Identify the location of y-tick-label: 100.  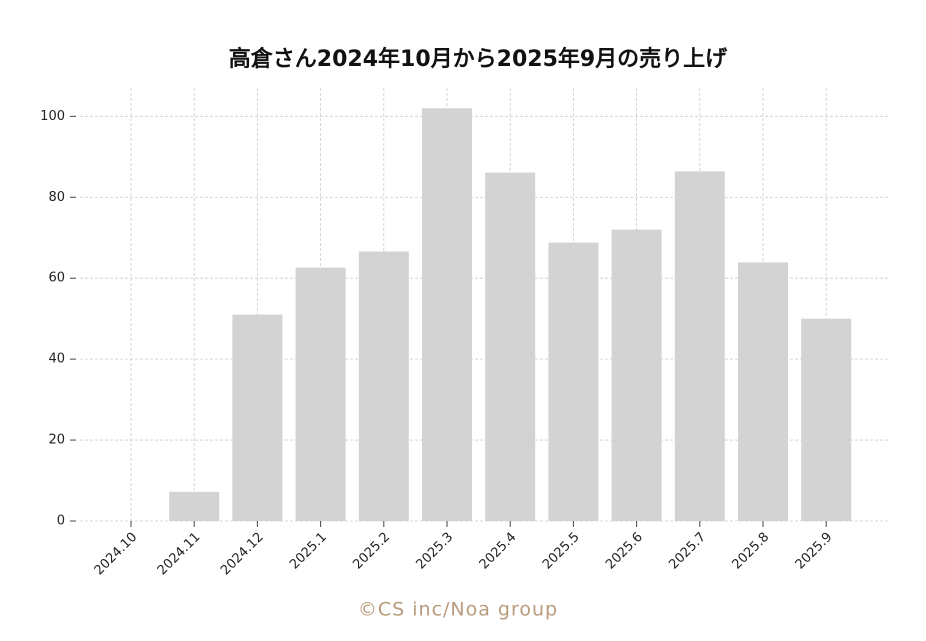
(52, 116).